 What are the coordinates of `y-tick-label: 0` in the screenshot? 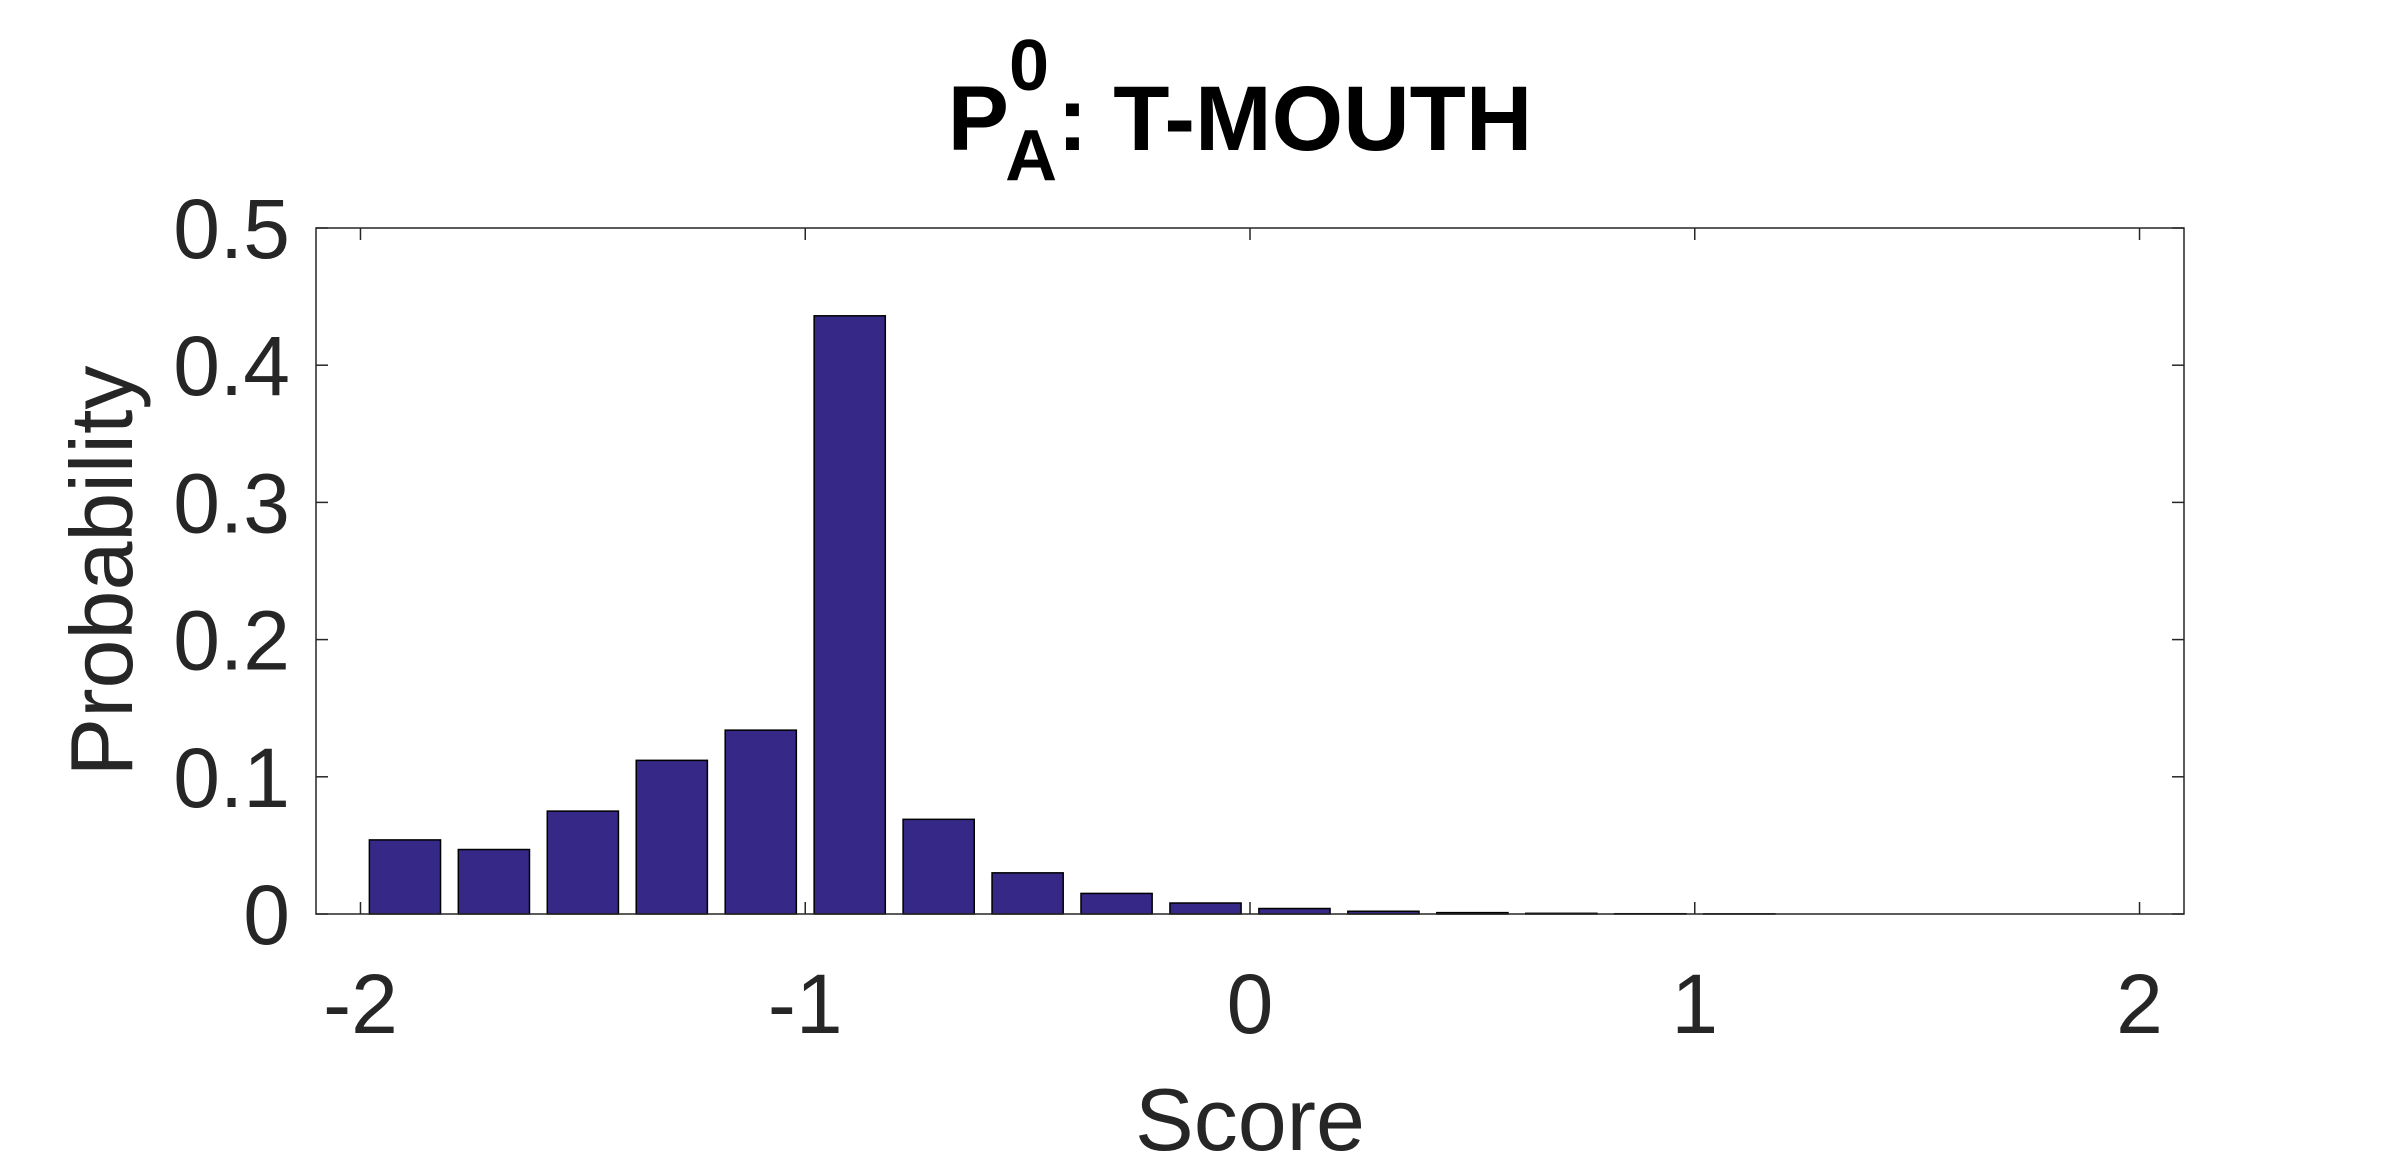 It's located at (266, 915).